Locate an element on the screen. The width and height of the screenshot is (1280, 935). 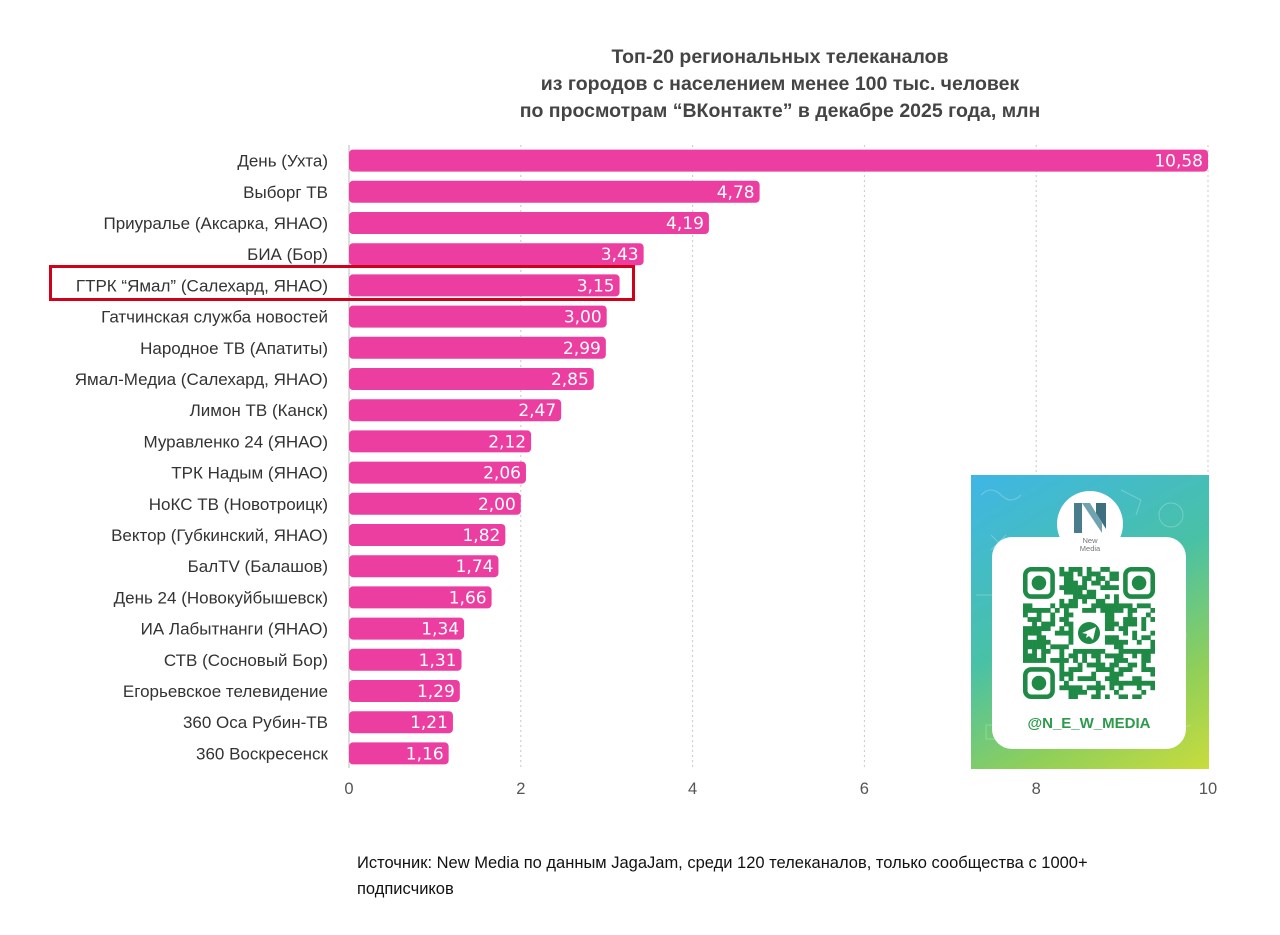
bar-value-label: 2,47 is located at coordinates (537, 411).